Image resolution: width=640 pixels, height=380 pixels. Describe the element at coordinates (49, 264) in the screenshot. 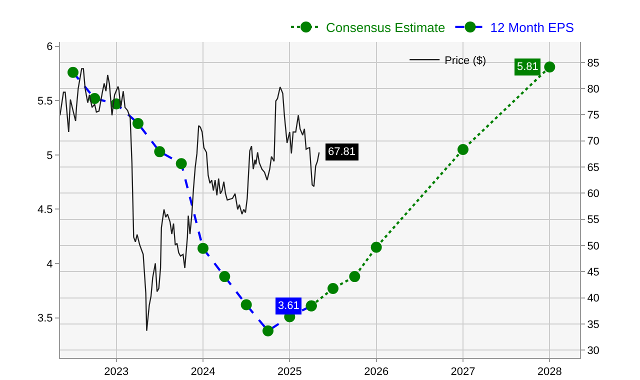

I see `y-tick-label: 4` at that location.